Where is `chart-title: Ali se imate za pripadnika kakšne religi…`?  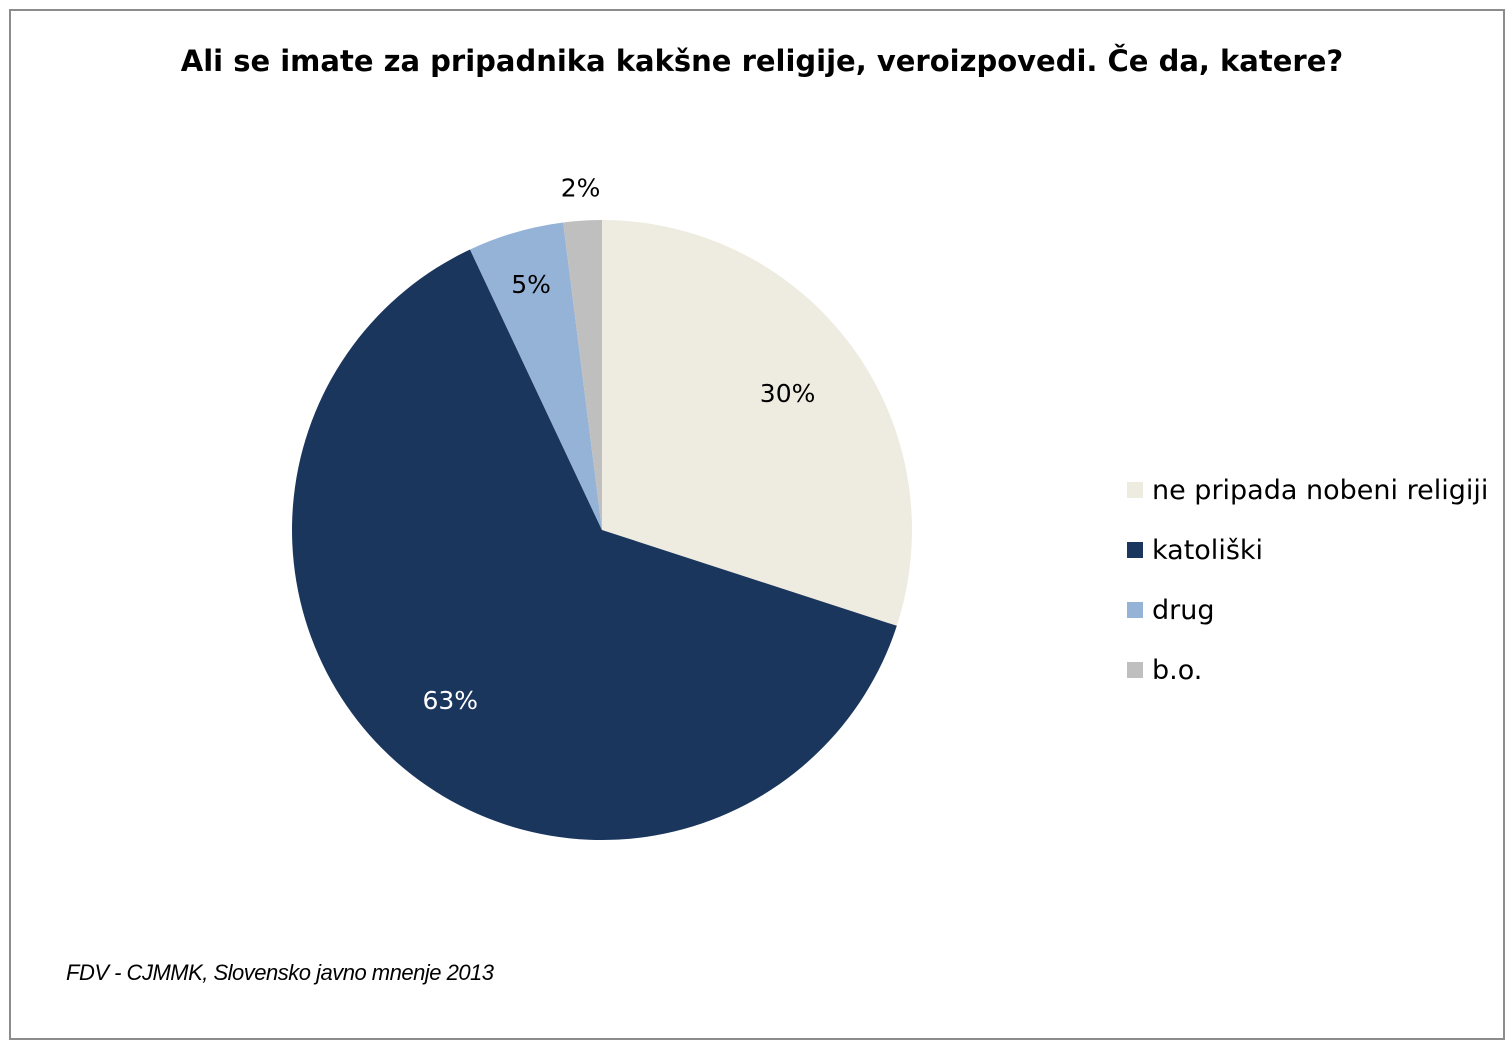 chart-title: Ali se imate za pripadnika kakšne religi… is located at coordinates (762, 61).